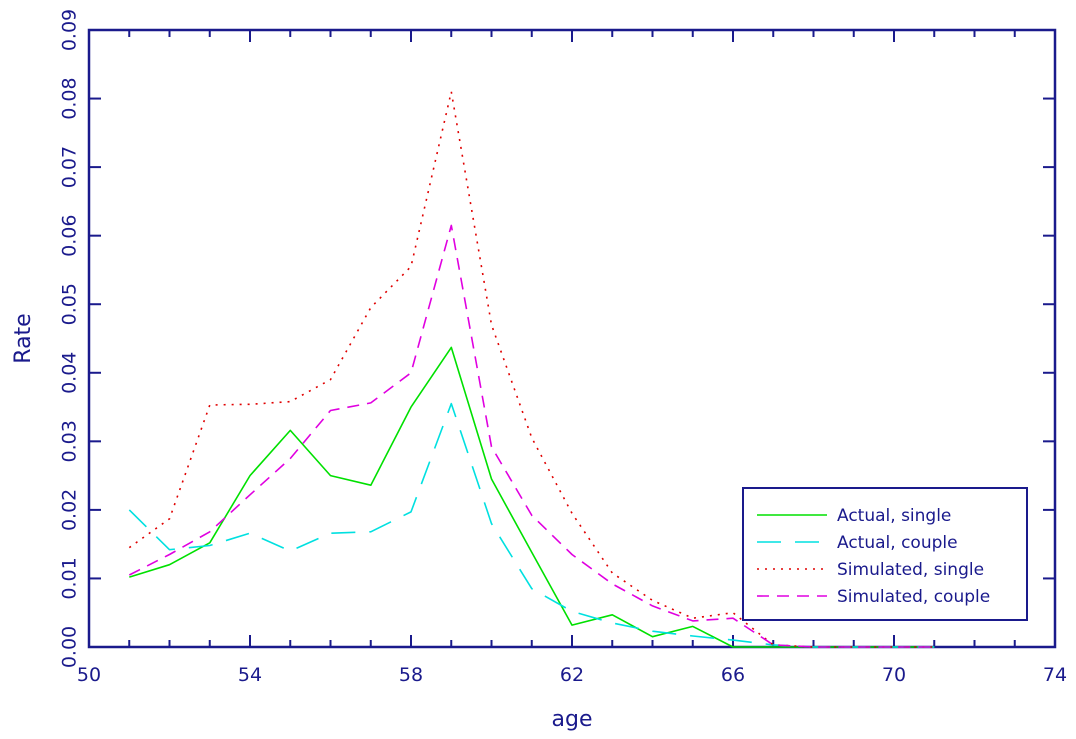 Image resolution: width=1076 pixels, height=739 pixels. I want to click on x-tick-label: 66, so click(733, 675).